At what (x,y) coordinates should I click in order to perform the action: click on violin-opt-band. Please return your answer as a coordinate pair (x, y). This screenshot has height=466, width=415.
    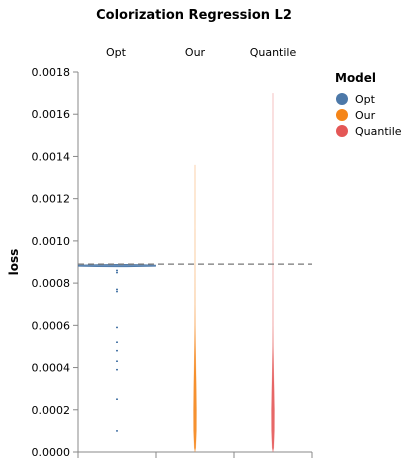
    Looking at the image, I should click on (117, 265).